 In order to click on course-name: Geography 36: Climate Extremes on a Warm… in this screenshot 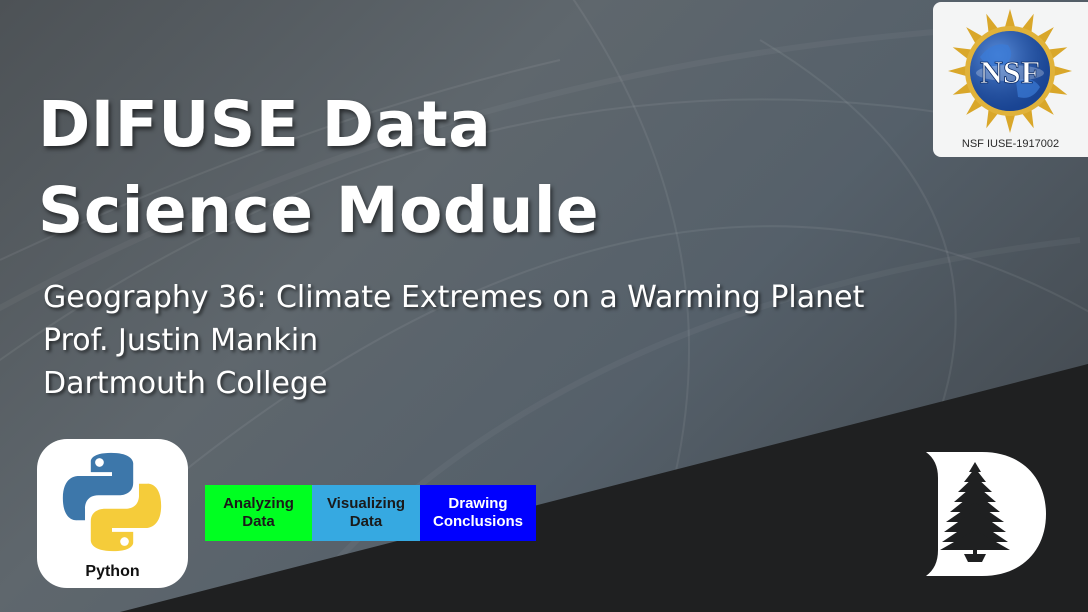, I will do `click(454, 297)`.